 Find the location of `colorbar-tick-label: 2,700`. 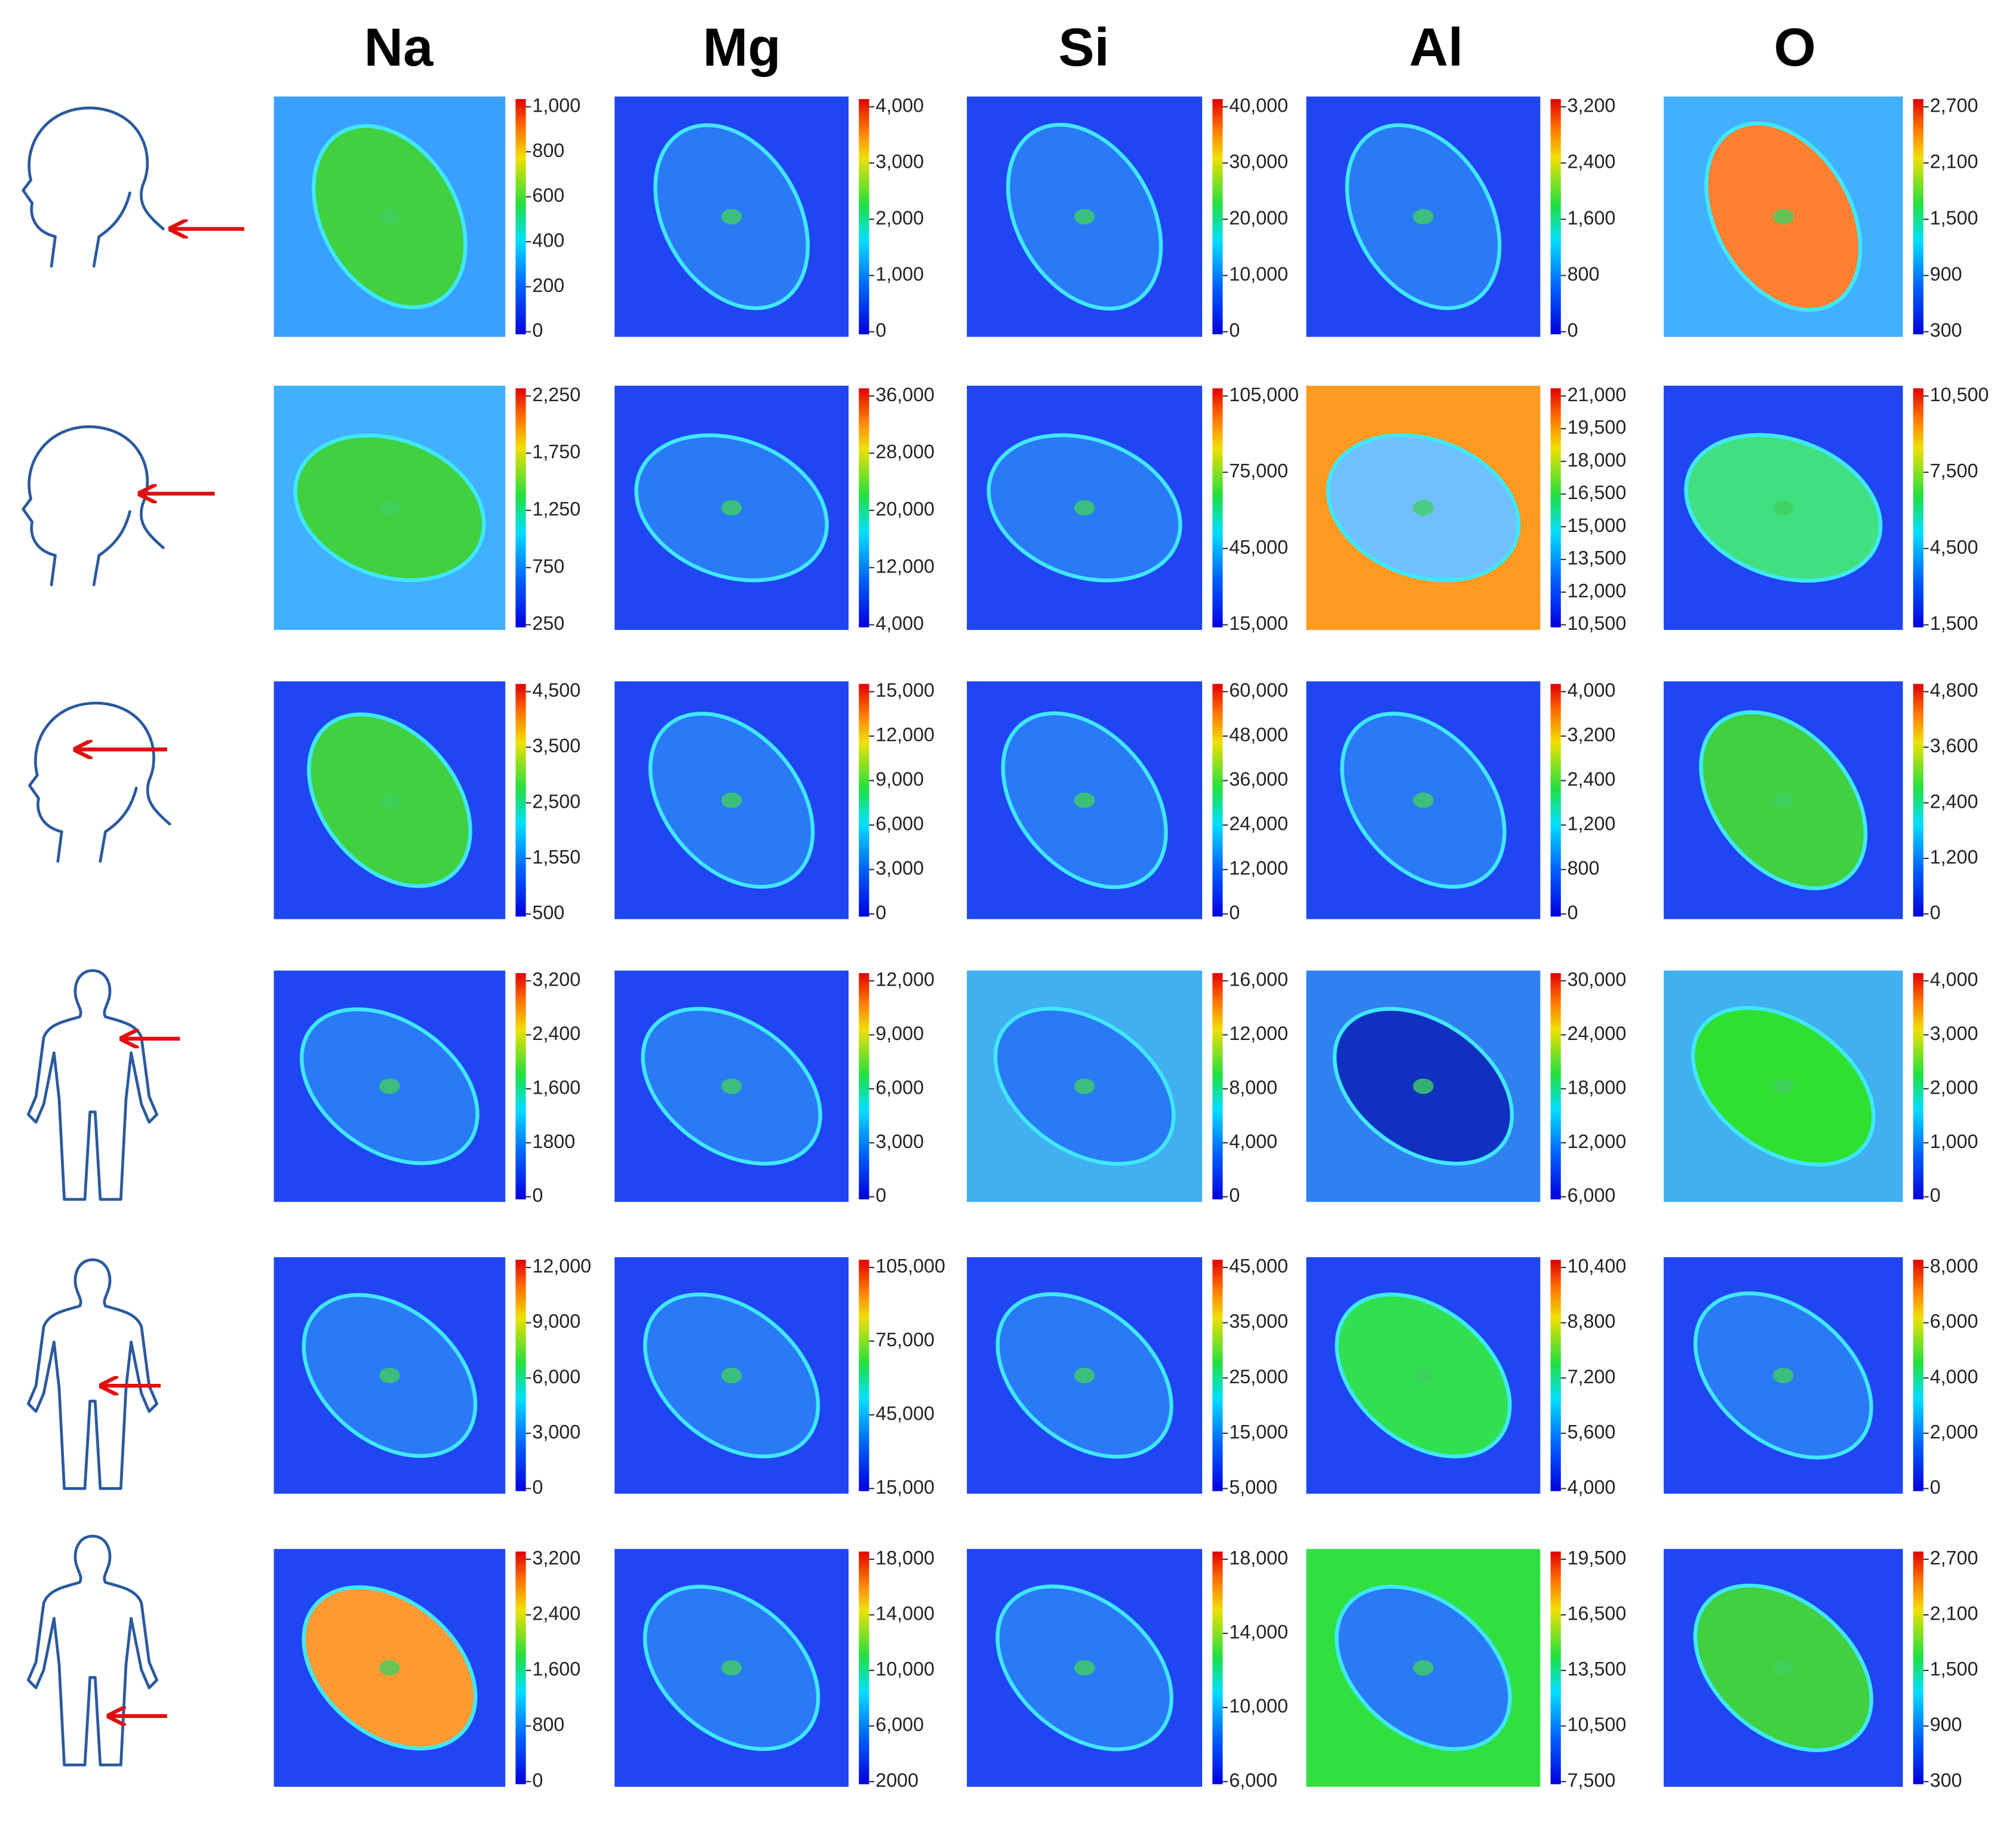

colorbar-tick-label: 2,700 is located at coordinates (1954, 105).